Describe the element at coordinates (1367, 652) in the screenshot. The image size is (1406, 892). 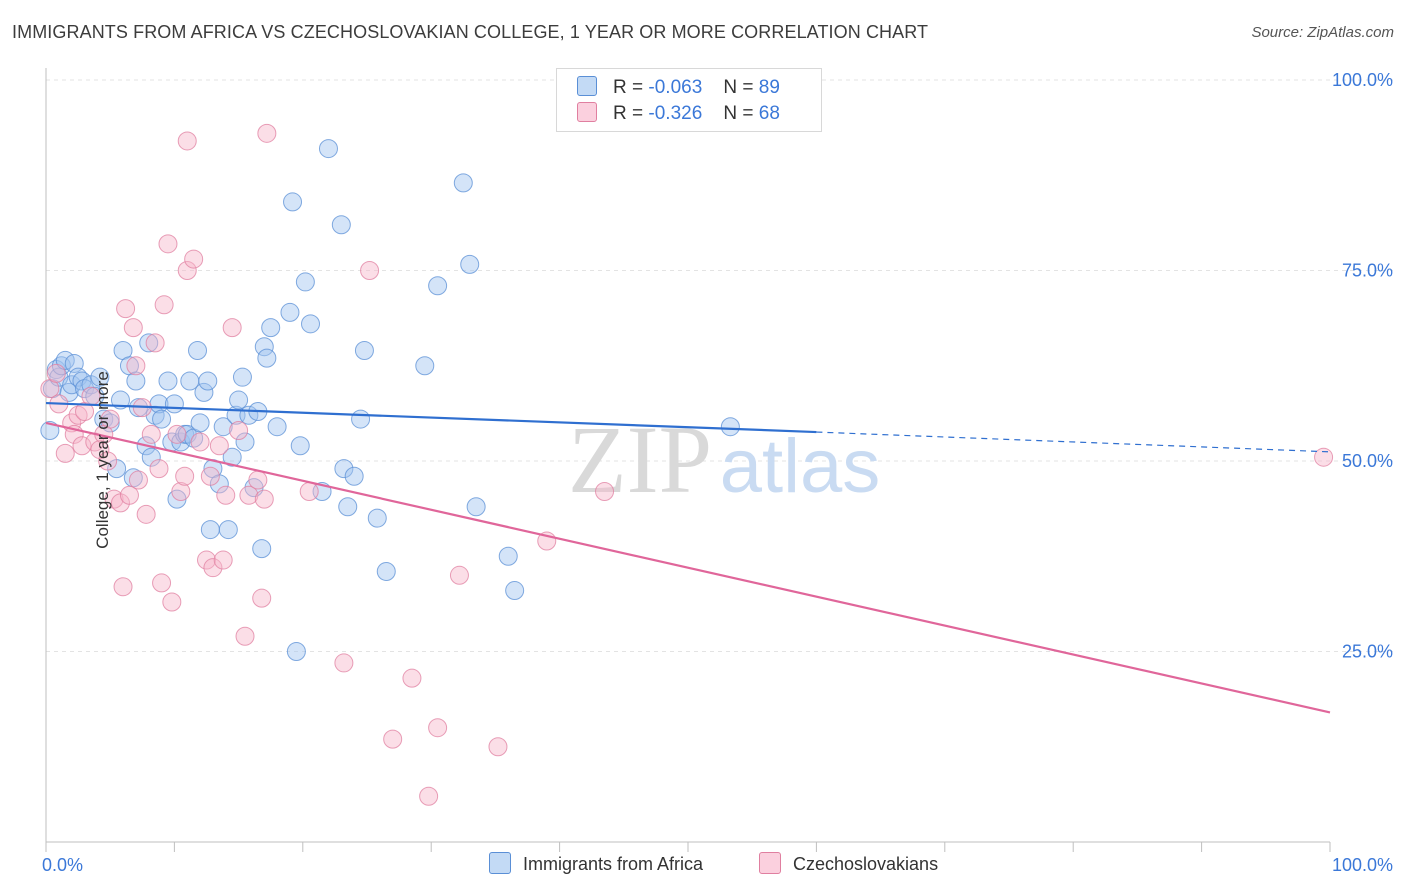
I see `y-tick-label-25: 25.0%` at that location.